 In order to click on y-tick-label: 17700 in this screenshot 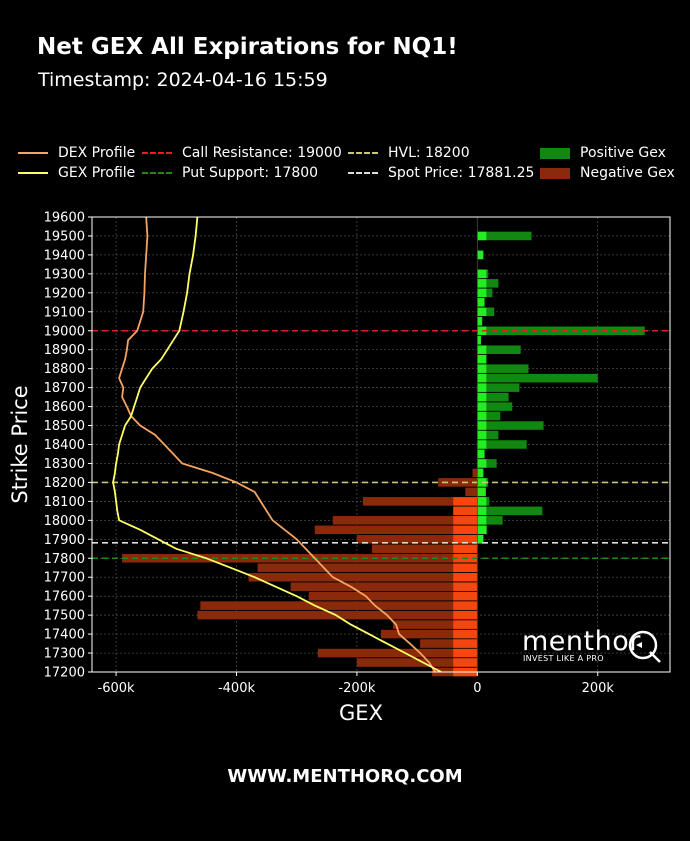, I will do `click(64, 578)`.